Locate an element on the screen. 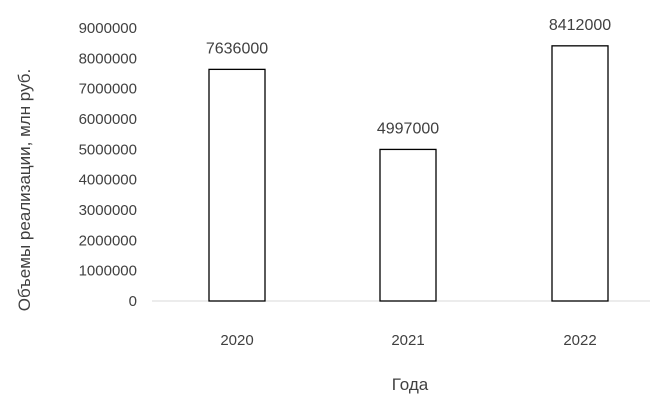  y-tick-label: 5000000 is located at coordinates (108, 149).